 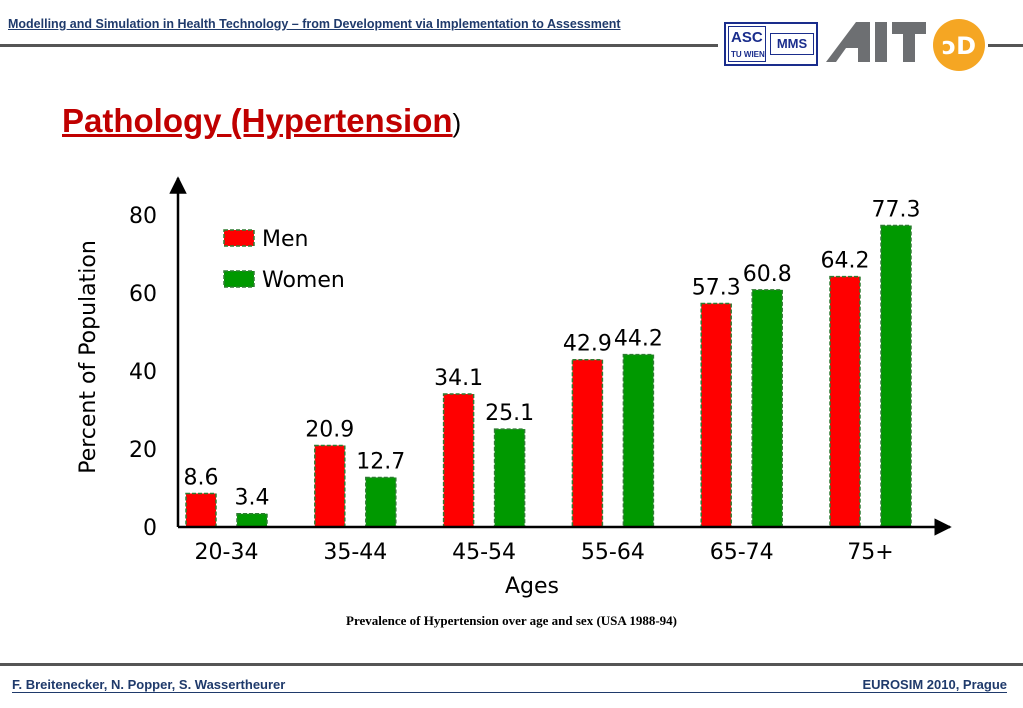 I want to click on ait-logo-i, so click(x=881, y=42).